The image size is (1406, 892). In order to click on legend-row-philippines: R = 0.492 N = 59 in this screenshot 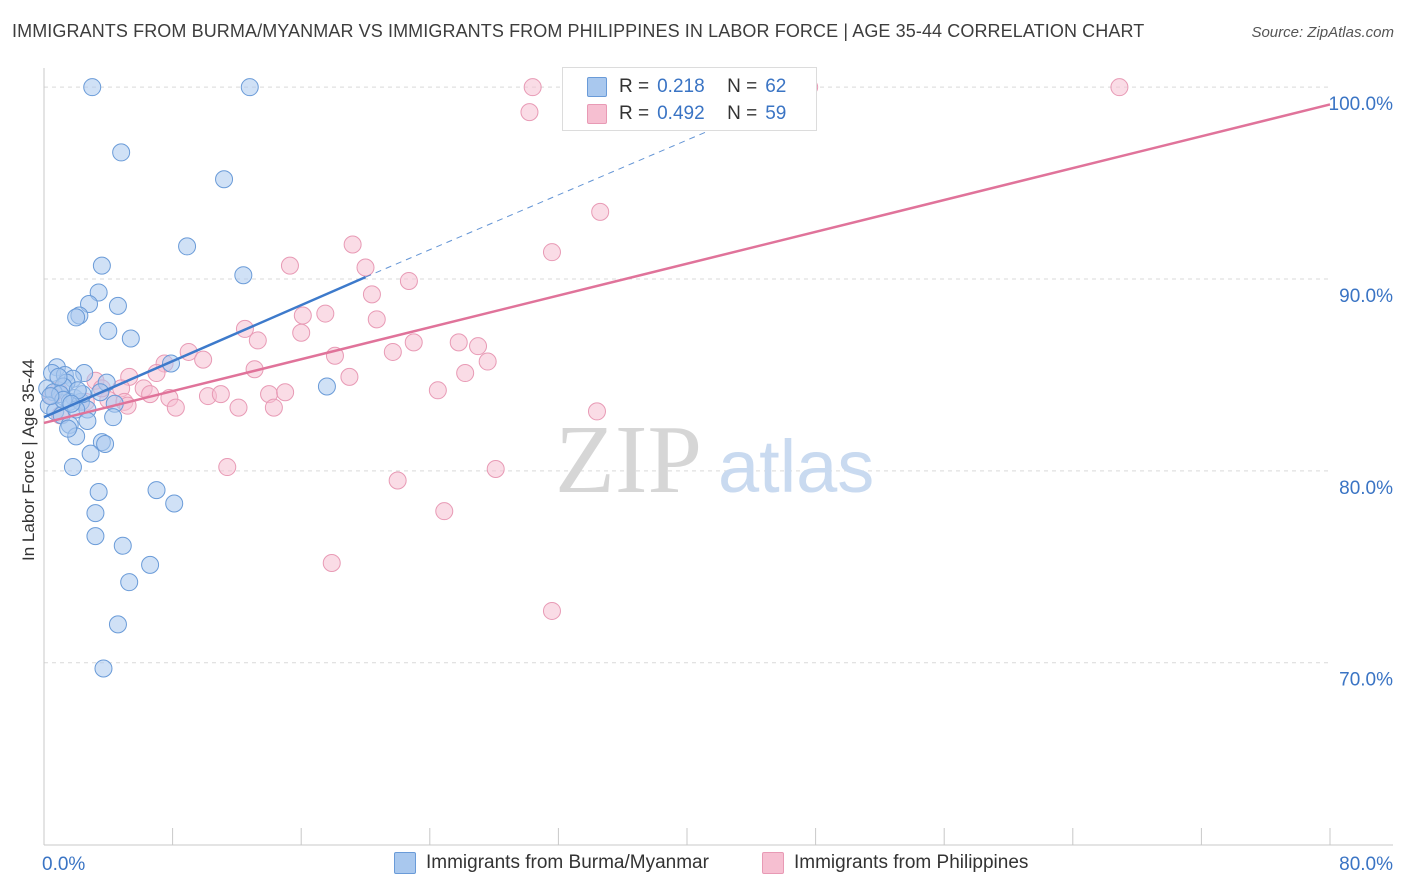, I will do `click(686, 114)`.